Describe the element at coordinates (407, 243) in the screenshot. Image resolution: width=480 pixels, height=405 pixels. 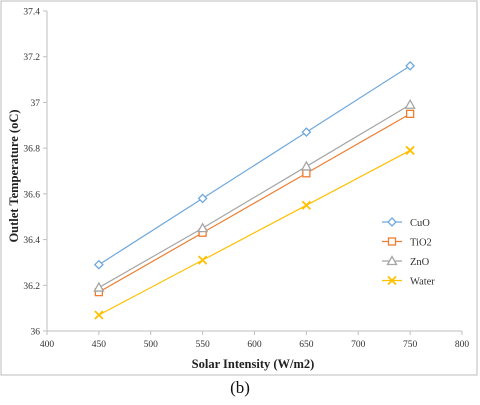
I see `legend-item-tio2: TiO2` at that location.